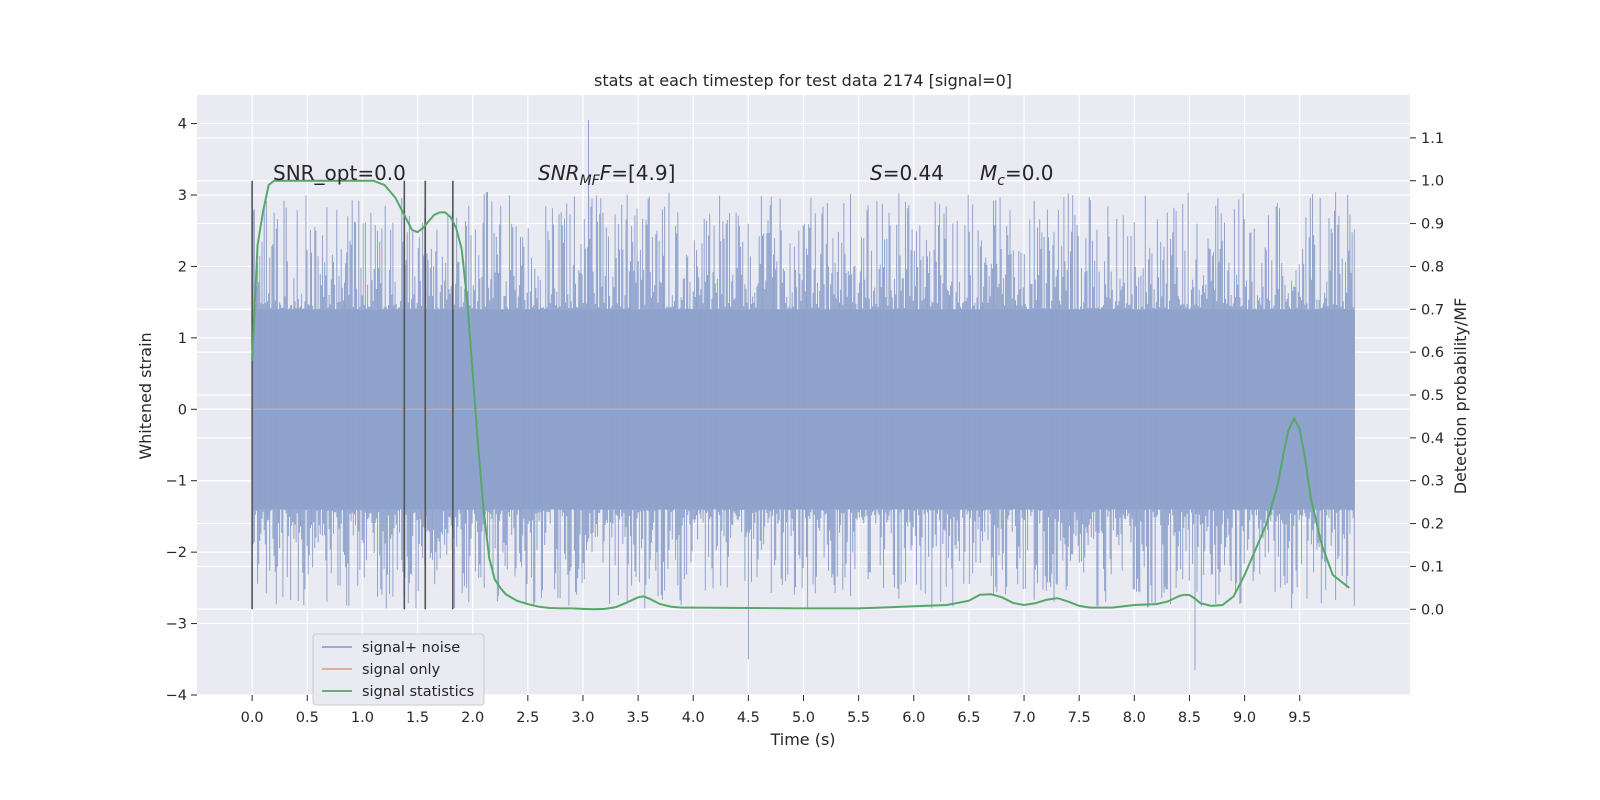 The height and width of the screenshot is (800, 1600). I want to click on s-main: S, so click(876, 173).